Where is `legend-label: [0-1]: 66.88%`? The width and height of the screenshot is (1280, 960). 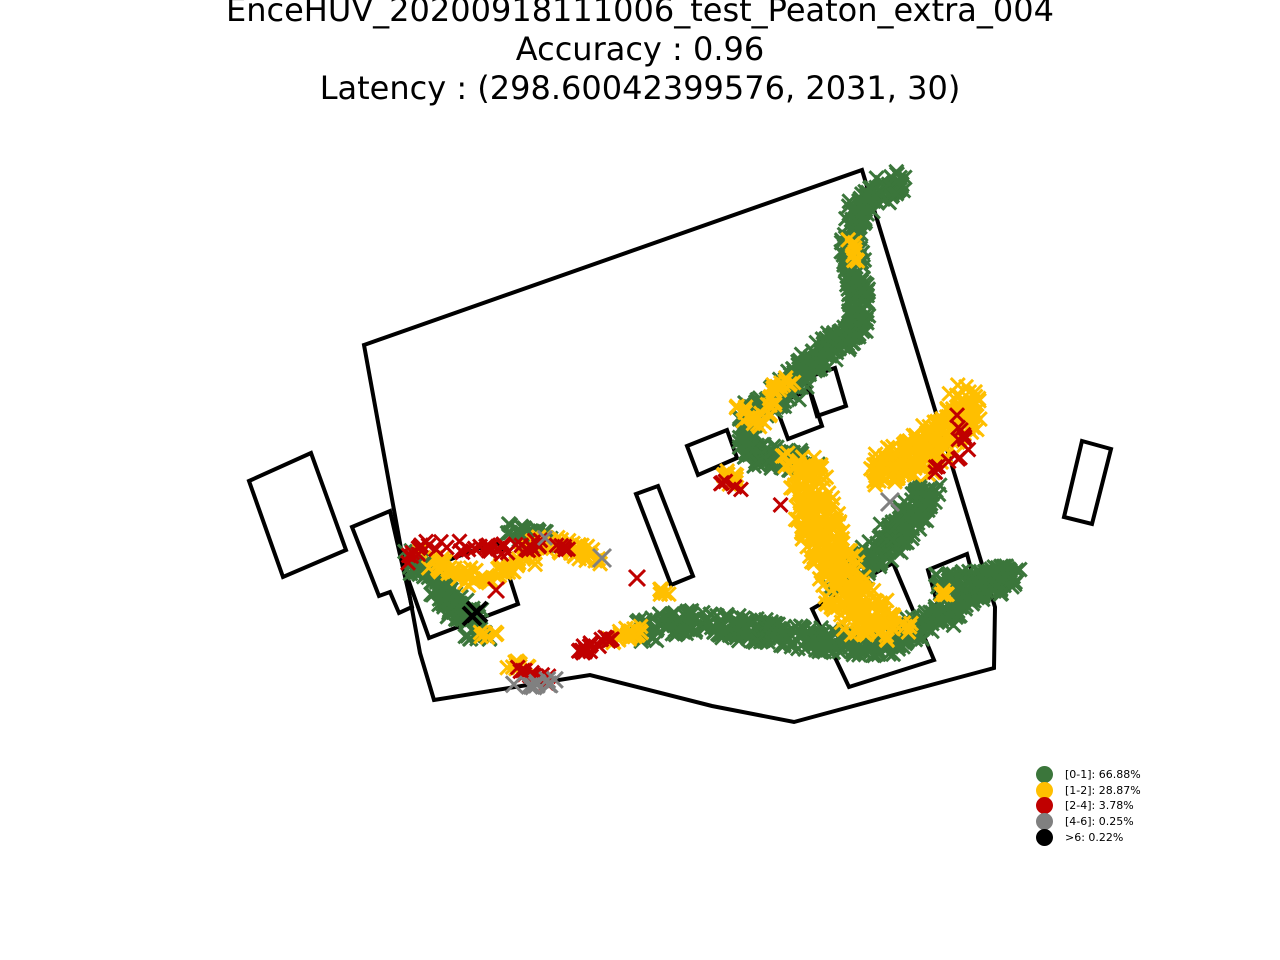 legend-label: [0-1]: 66.88% is located at coordinates (1103, 775).